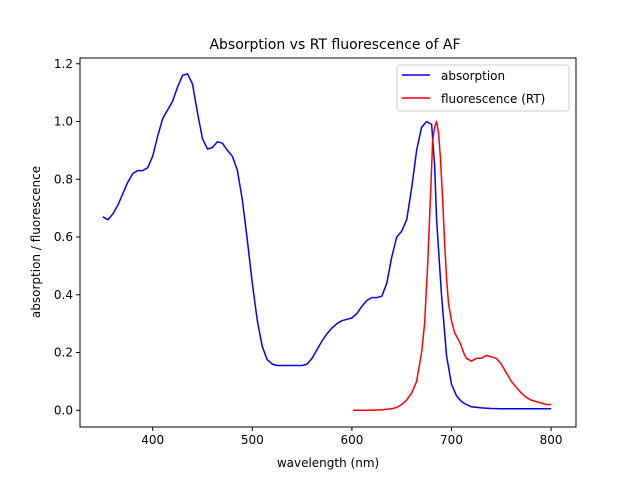 The image size is (640, 480). I want to click on chart-title: Absorption vs RT fluorescence of AF, so click(334, 45).